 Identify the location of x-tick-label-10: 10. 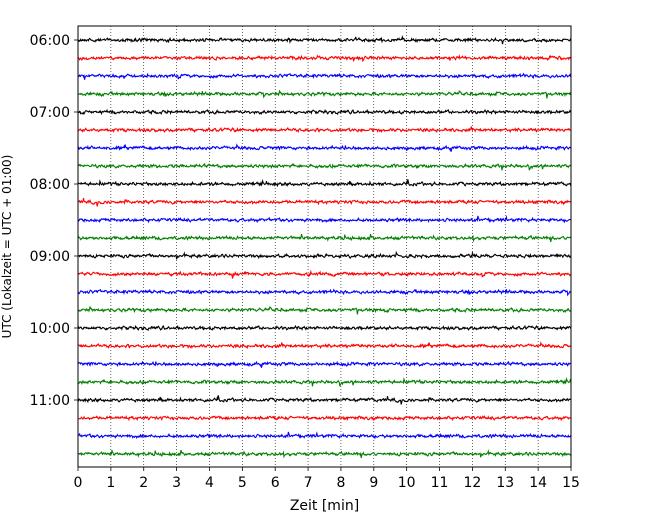
(407, 483).